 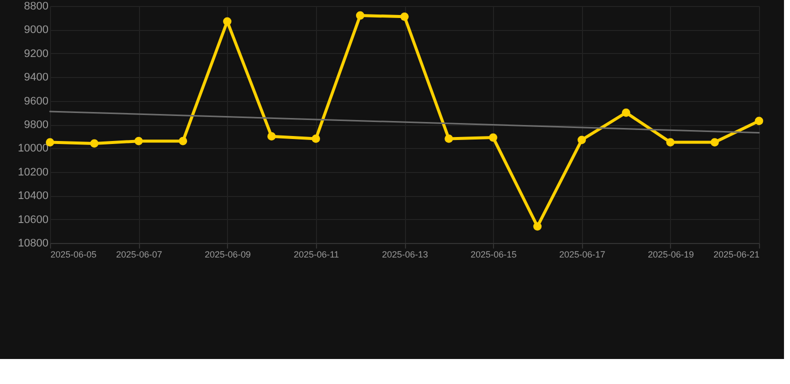 I want to click on x-tick-label: 2025-06-05, so click(x=73, y=255).